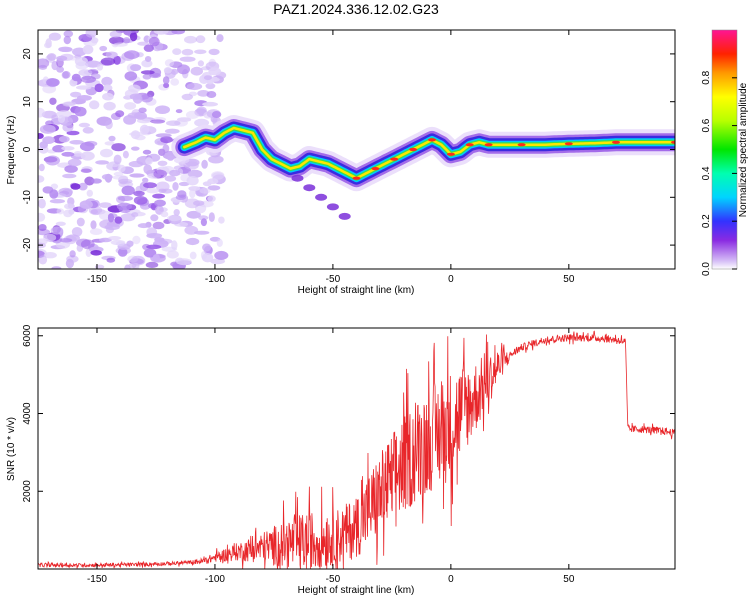 The image size is (750, 600). Describe the element at coordinates (356, 9) in the screenshot. I see `figure-title: PAZ1.2024.336.12.02.G23` at that location.